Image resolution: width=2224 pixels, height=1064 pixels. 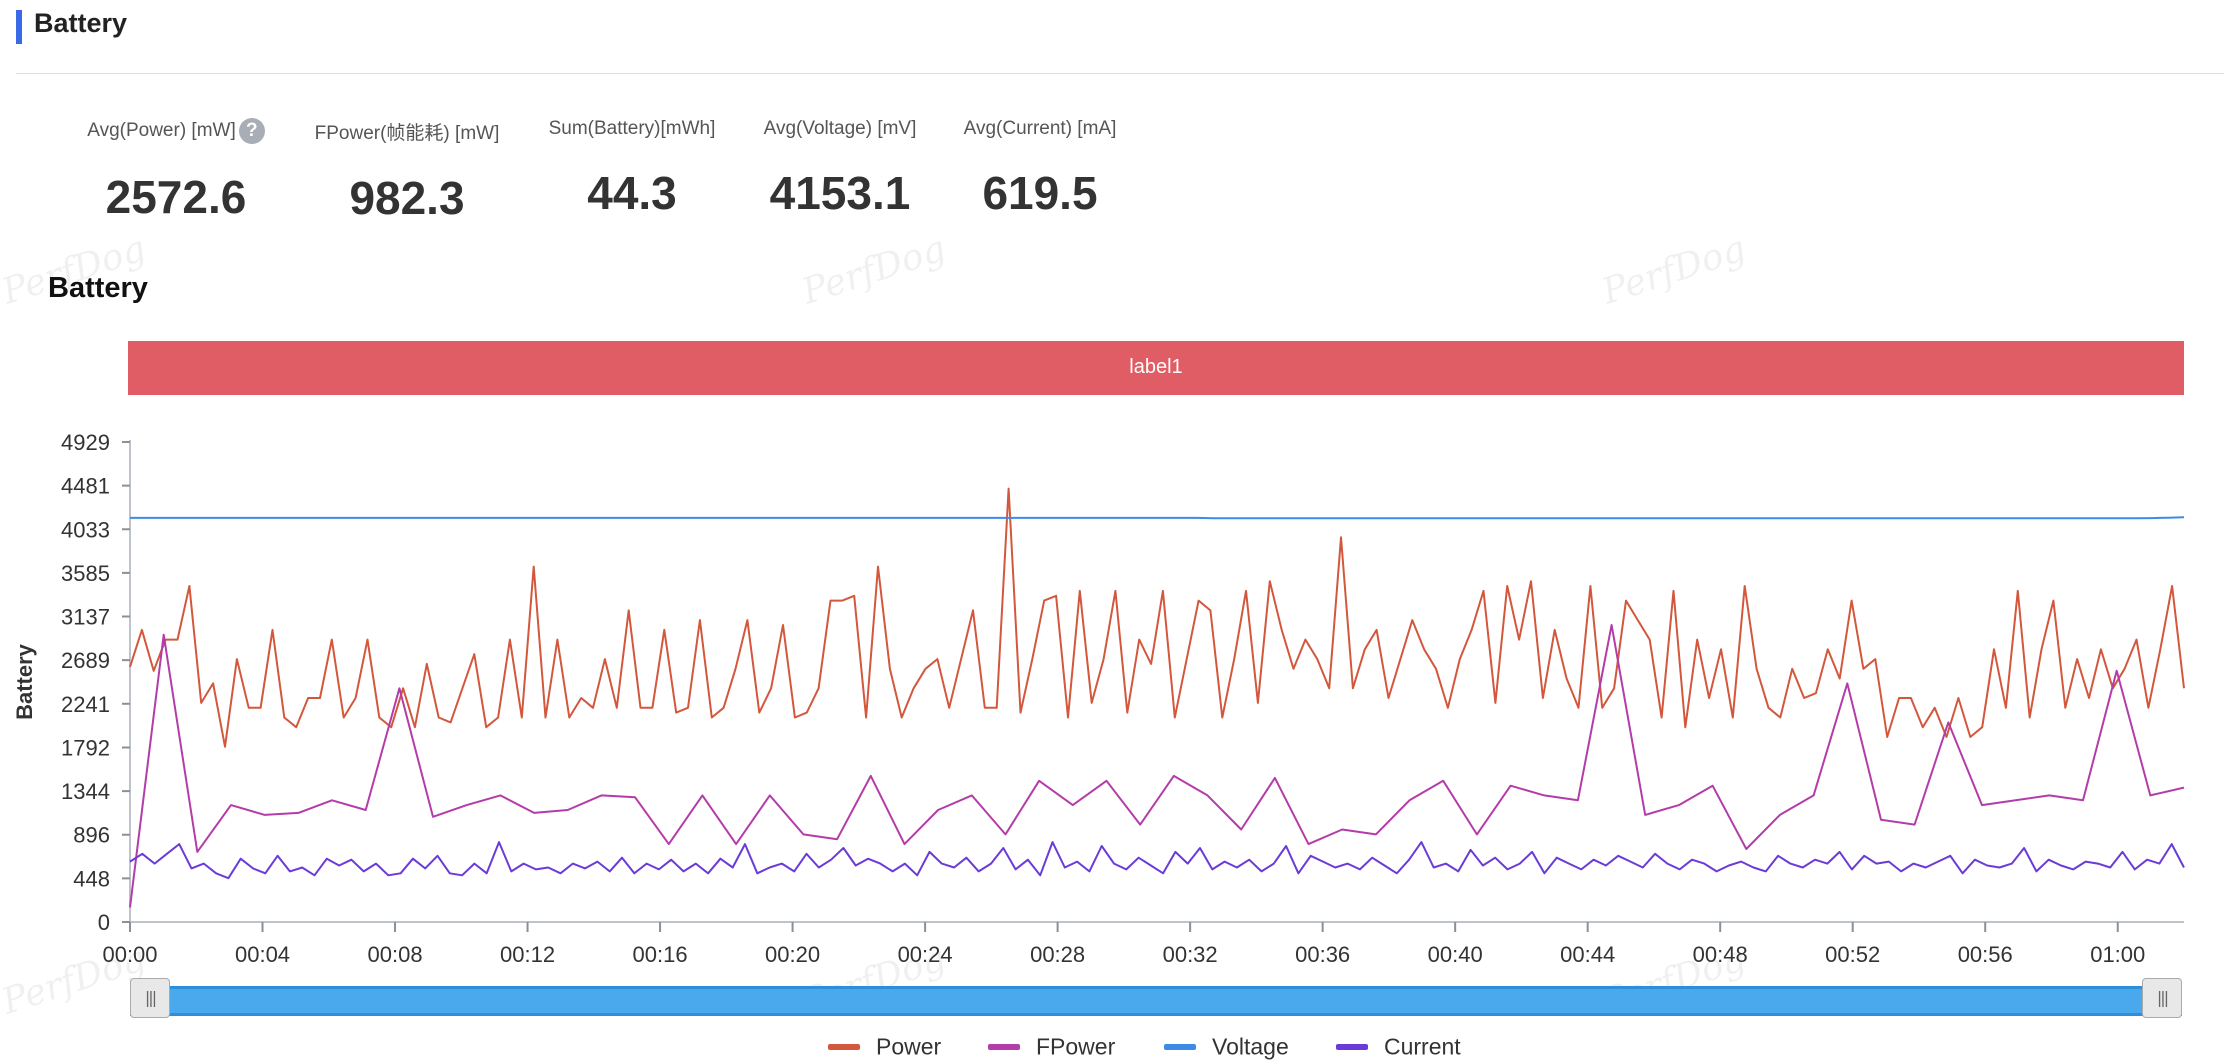 What do you see at coordinates (91, 835) in the screenshot?
I see `y-tick-label: 896` at bounding box center [91, 835].